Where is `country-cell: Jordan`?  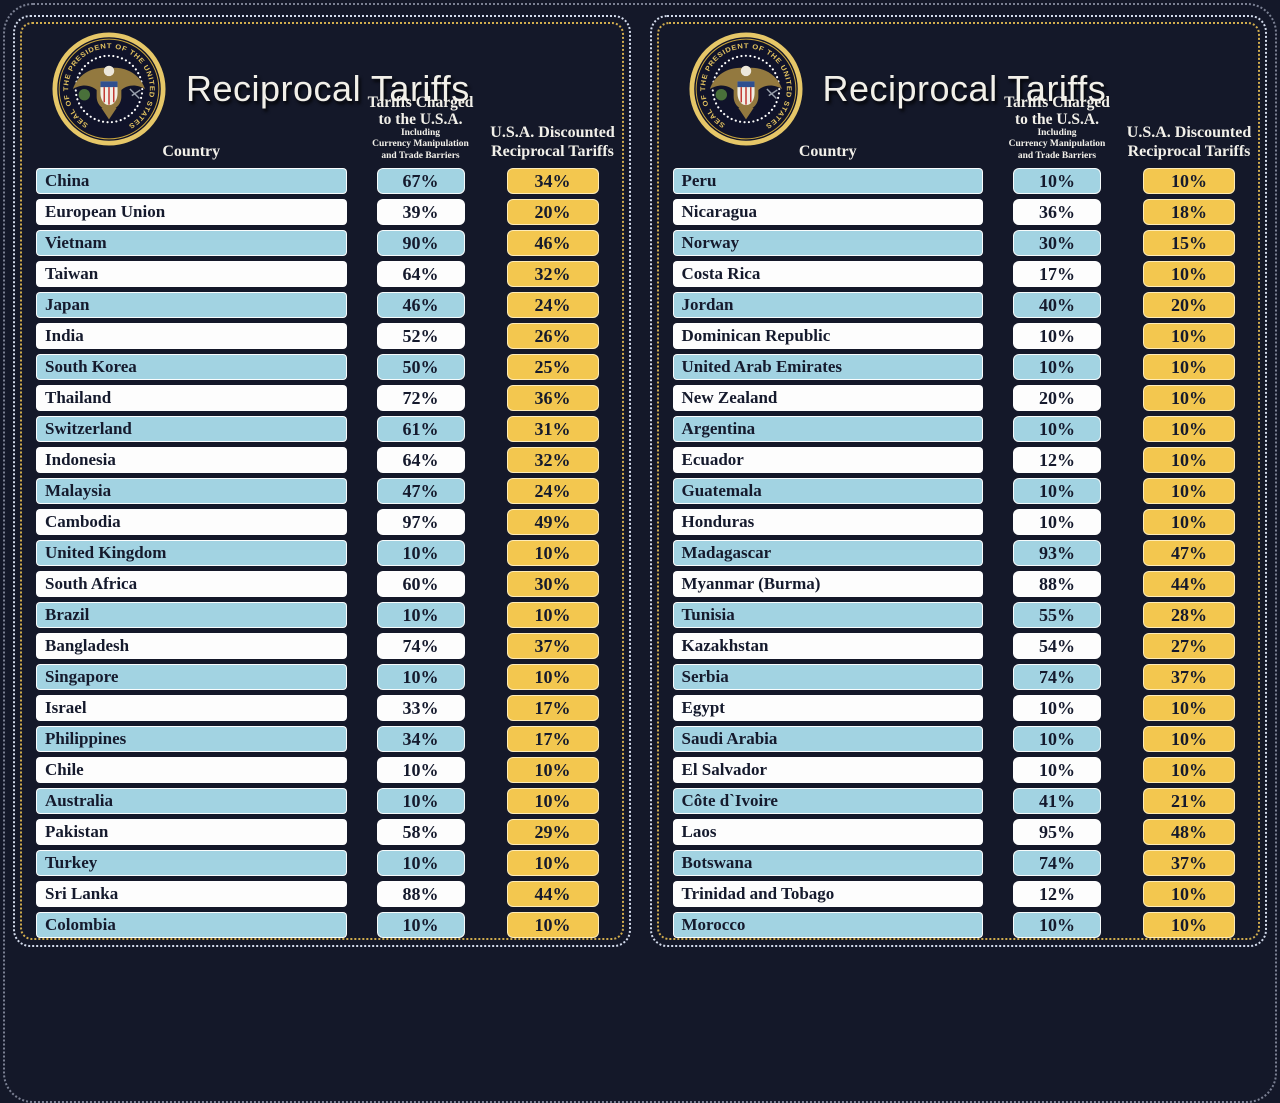 country-cell: Jordan is located at coordinates (827, 305).